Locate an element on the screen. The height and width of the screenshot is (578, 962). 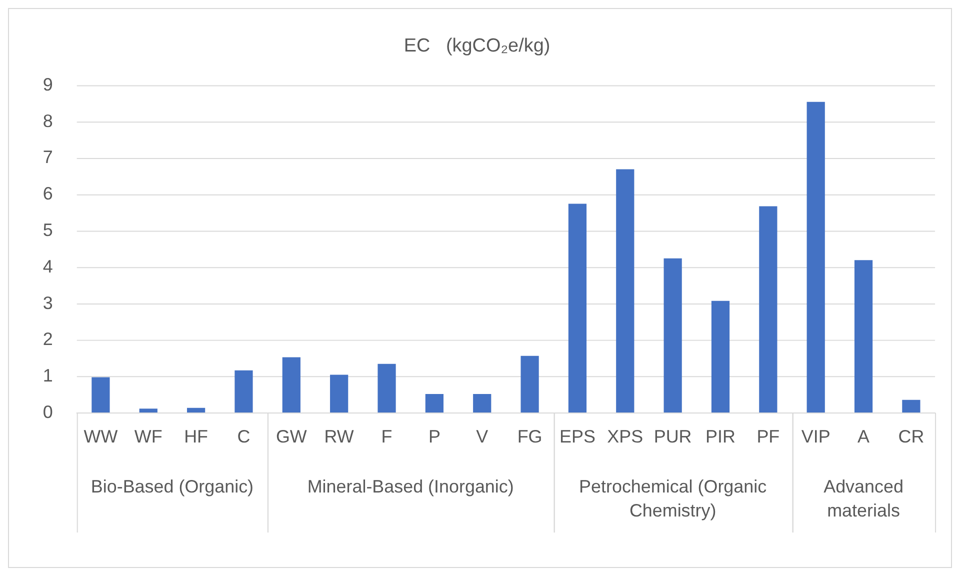
y-tick-label: 7 is located at coordinates (47, 157).